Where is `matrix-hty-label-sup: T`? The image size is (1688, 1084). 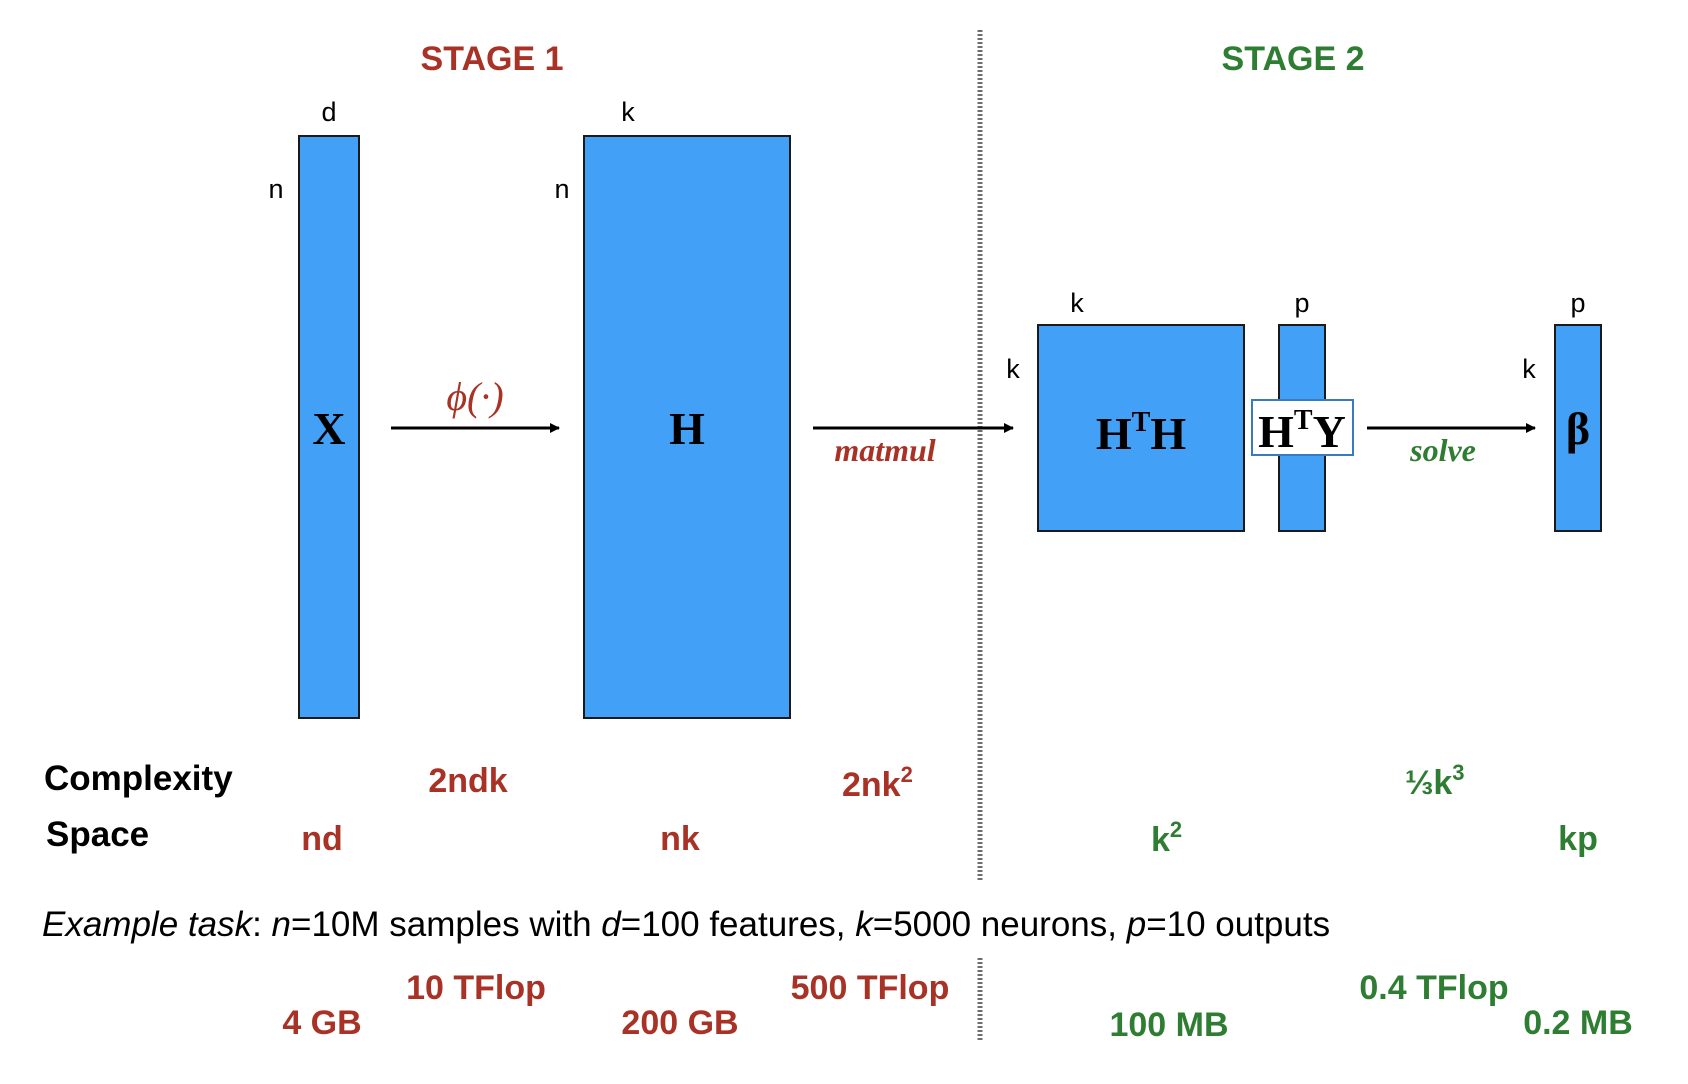
matrix-hty-label-sup: T is located at coordinates (1303, 420).